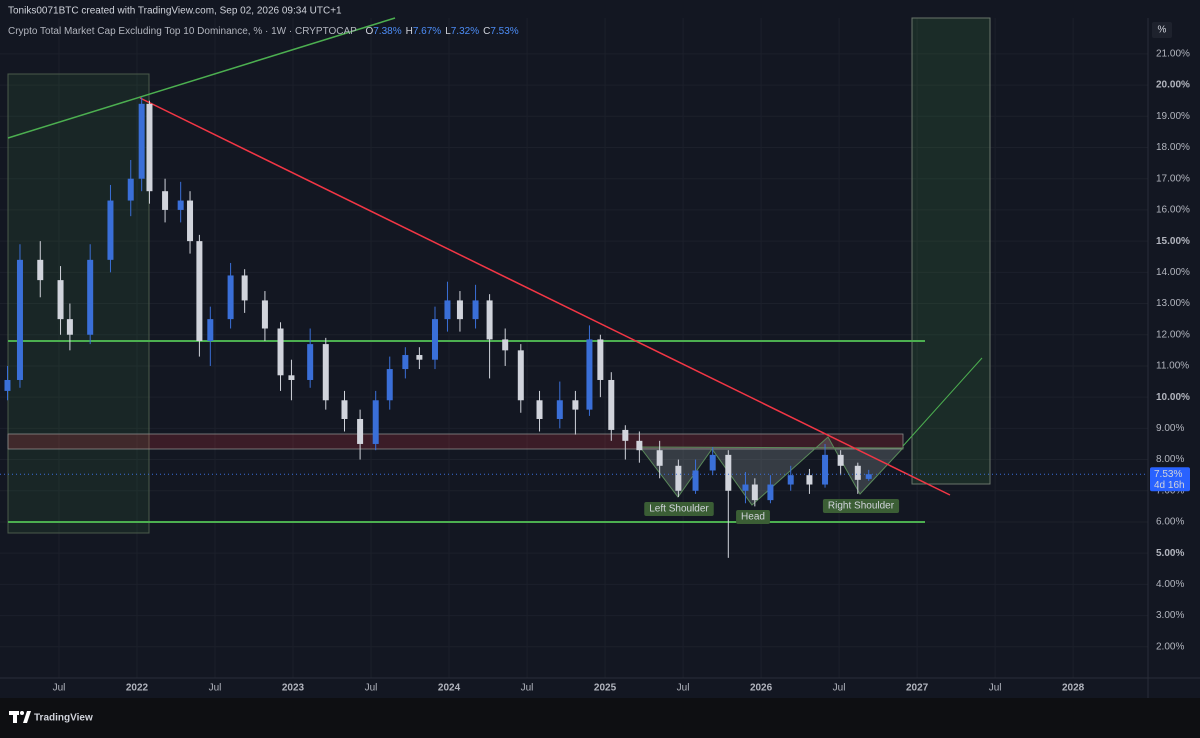 This screenshot has height=738, width=1200. What do you see at coordinates (1169, 485) in the screenshot?
I see `countdown: 4d 16h` at bounding box center [1169, 485].